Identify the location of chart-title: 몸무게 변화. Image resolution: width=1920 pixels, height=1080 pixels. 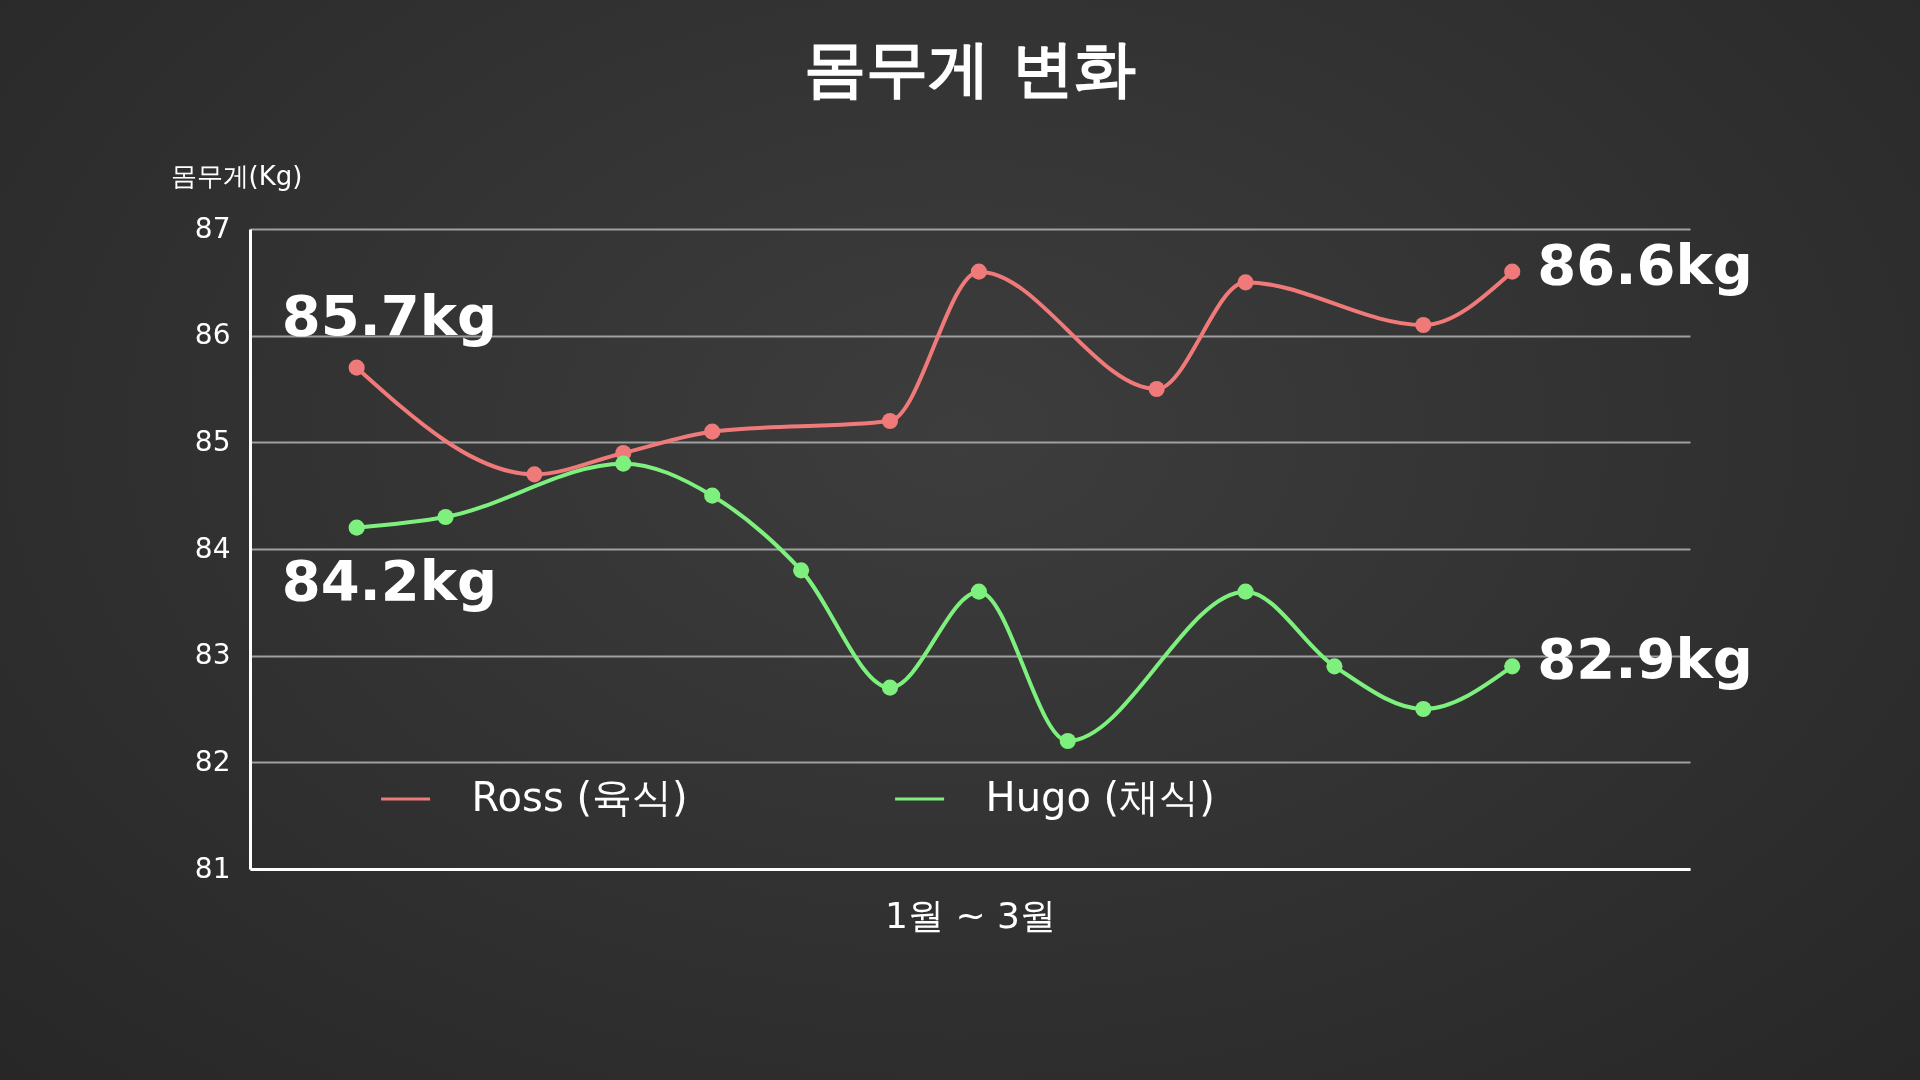
(970, 68).